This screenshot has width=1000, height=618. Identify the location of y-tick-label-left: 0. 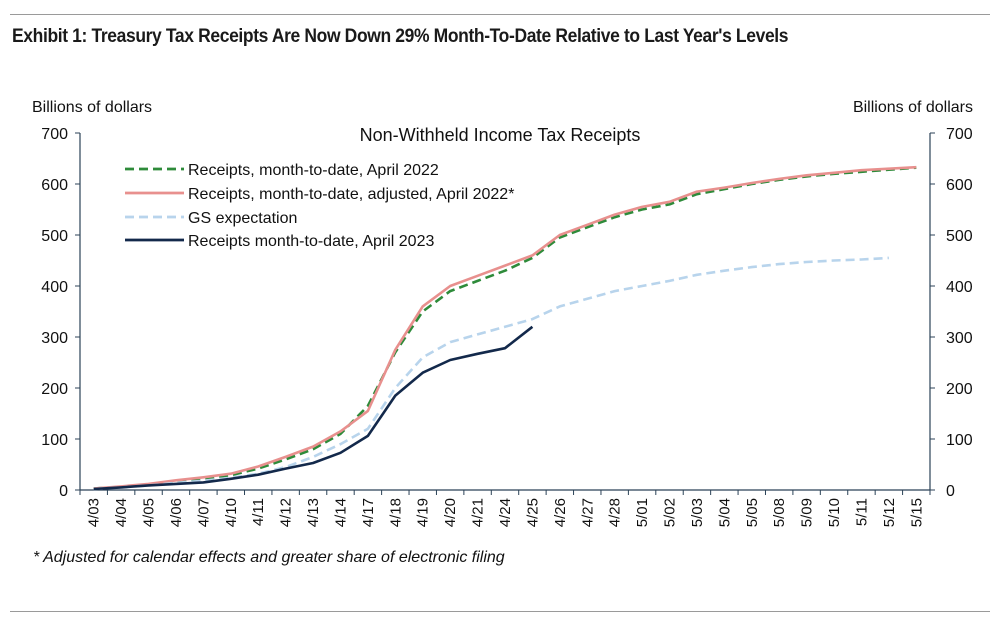
(63, 491).